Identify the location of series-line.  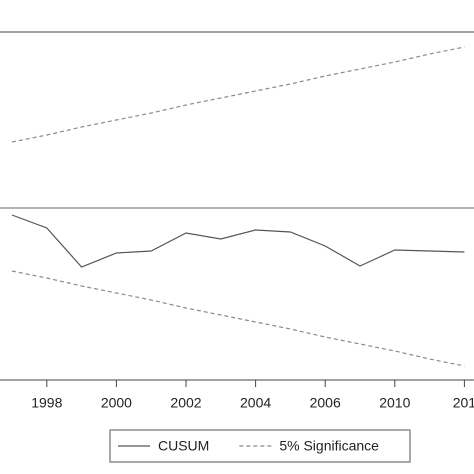
(238, 241).